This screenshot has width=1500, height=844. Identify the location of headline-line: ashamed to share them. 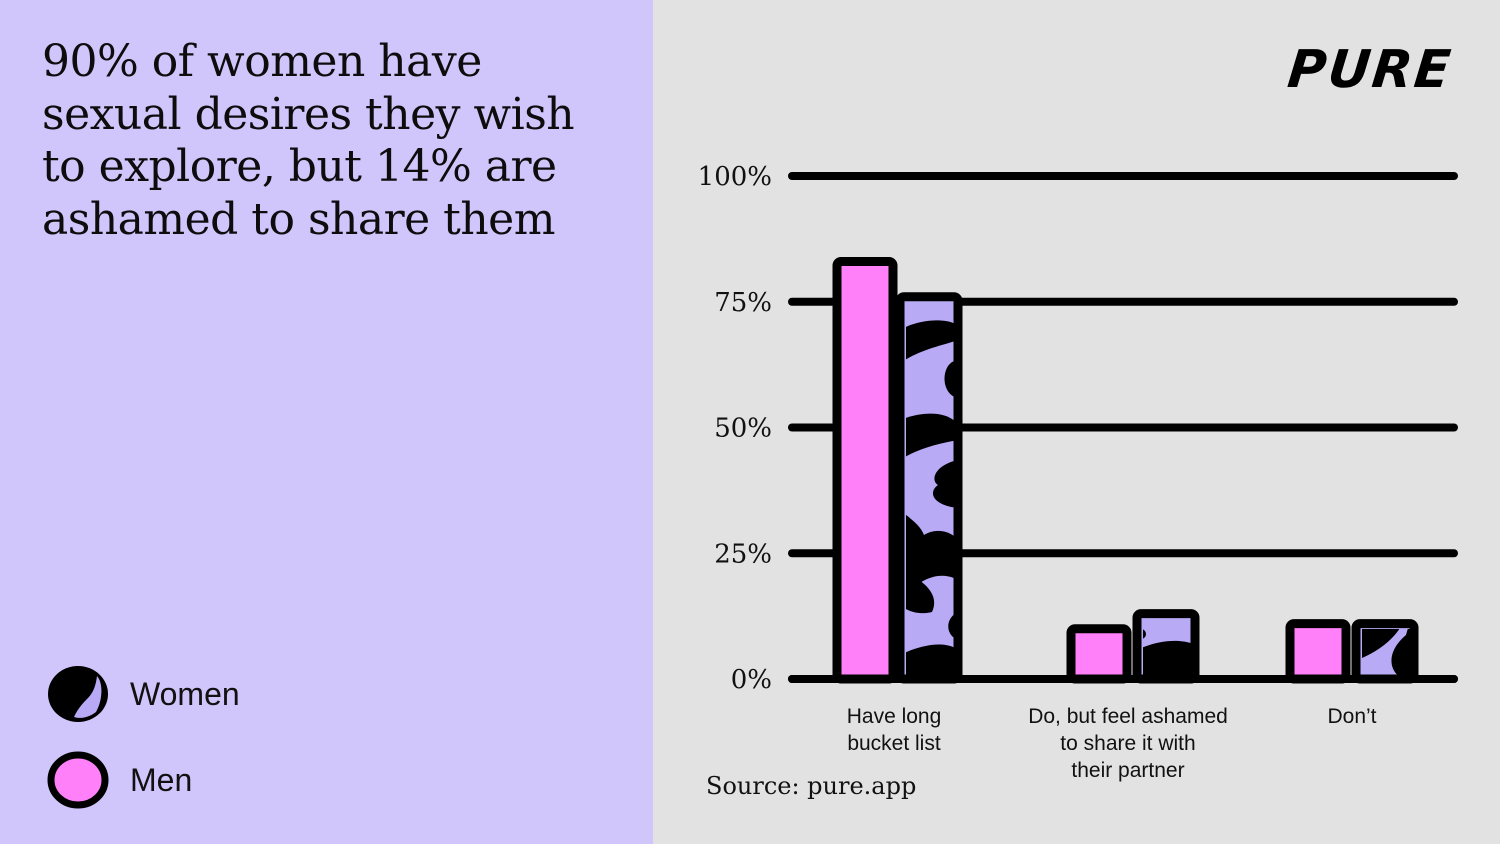
(298, 219).